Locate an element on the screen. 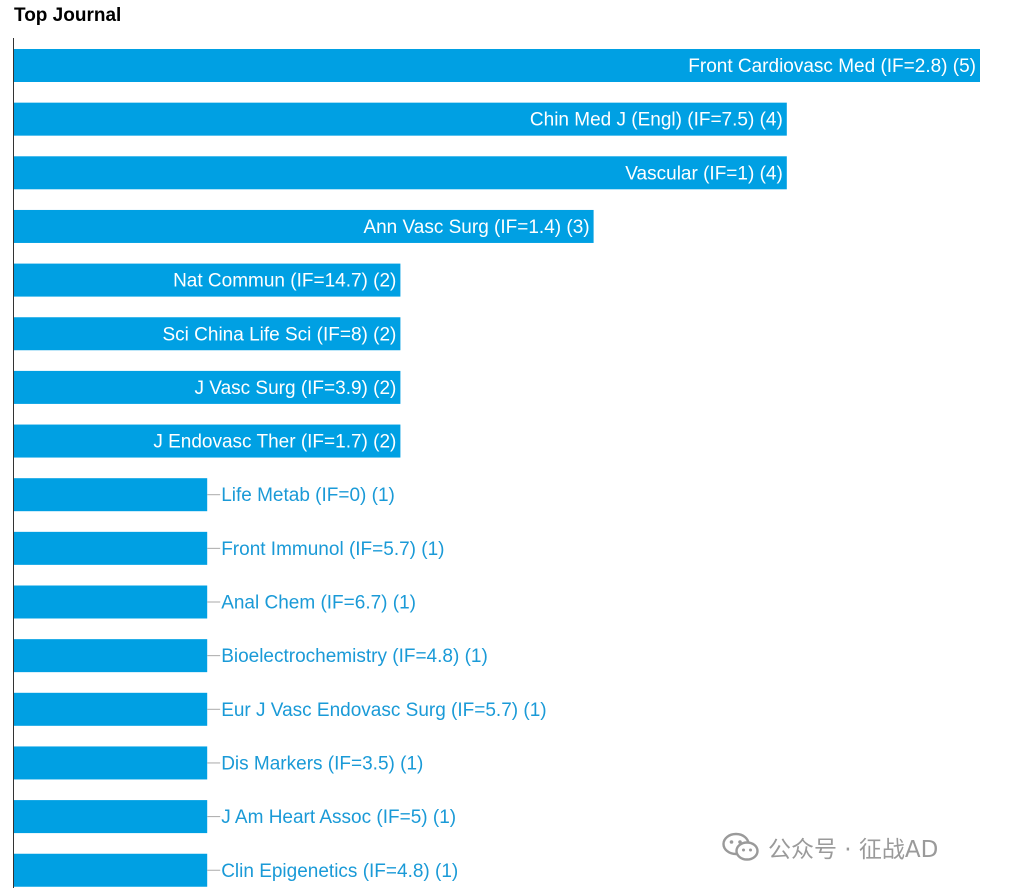  bar-label: J Am Heart Assoc (IF=5) (1) is located at coordinates (338, 817).